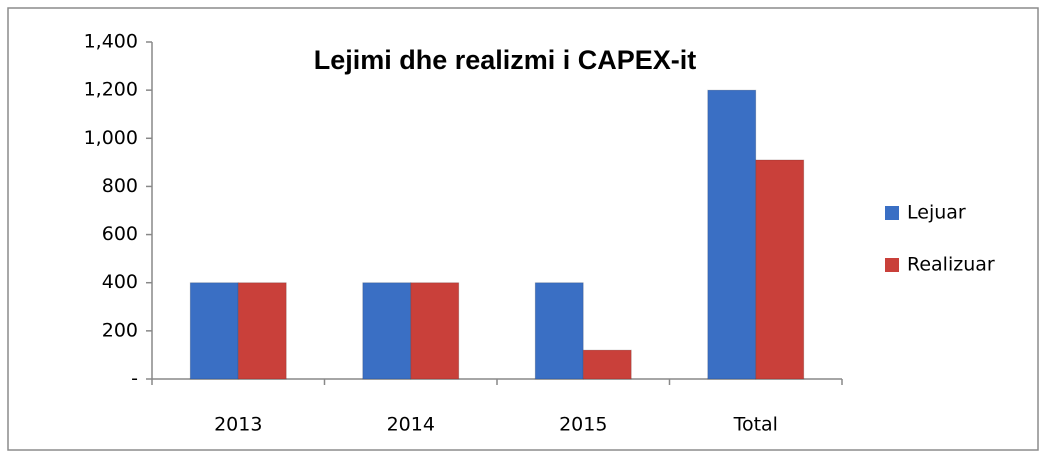 The height and width of the screenshot is (458, 1046). Describe the element at coordinates (411, 425) in the screenshot. I see `x-tick-label: 2014` at that location.